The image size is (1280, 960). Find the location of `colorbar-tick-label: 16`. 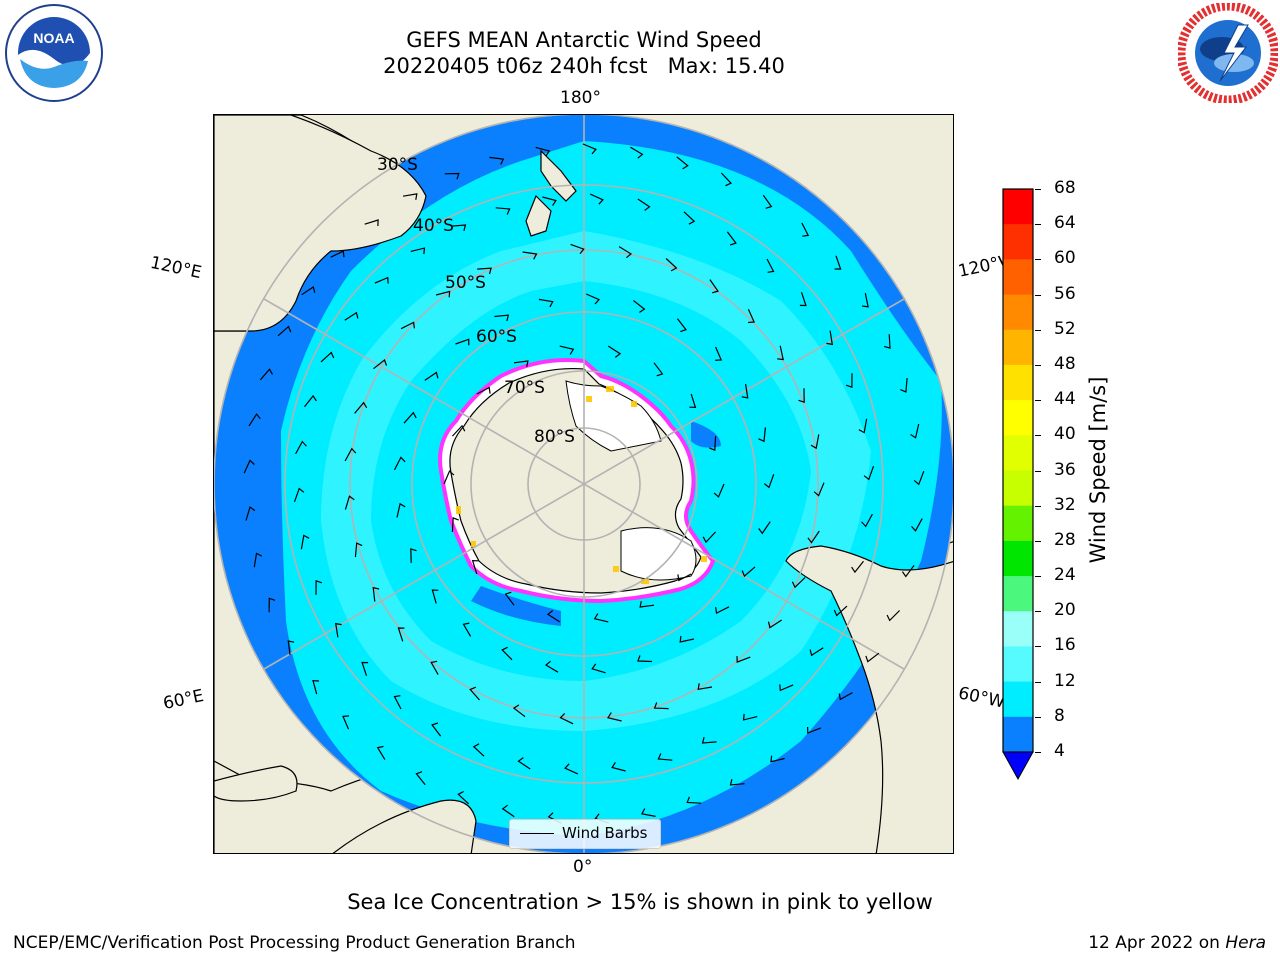

colorbar-tick-label: 16 is located at coordinates (1065, 645).